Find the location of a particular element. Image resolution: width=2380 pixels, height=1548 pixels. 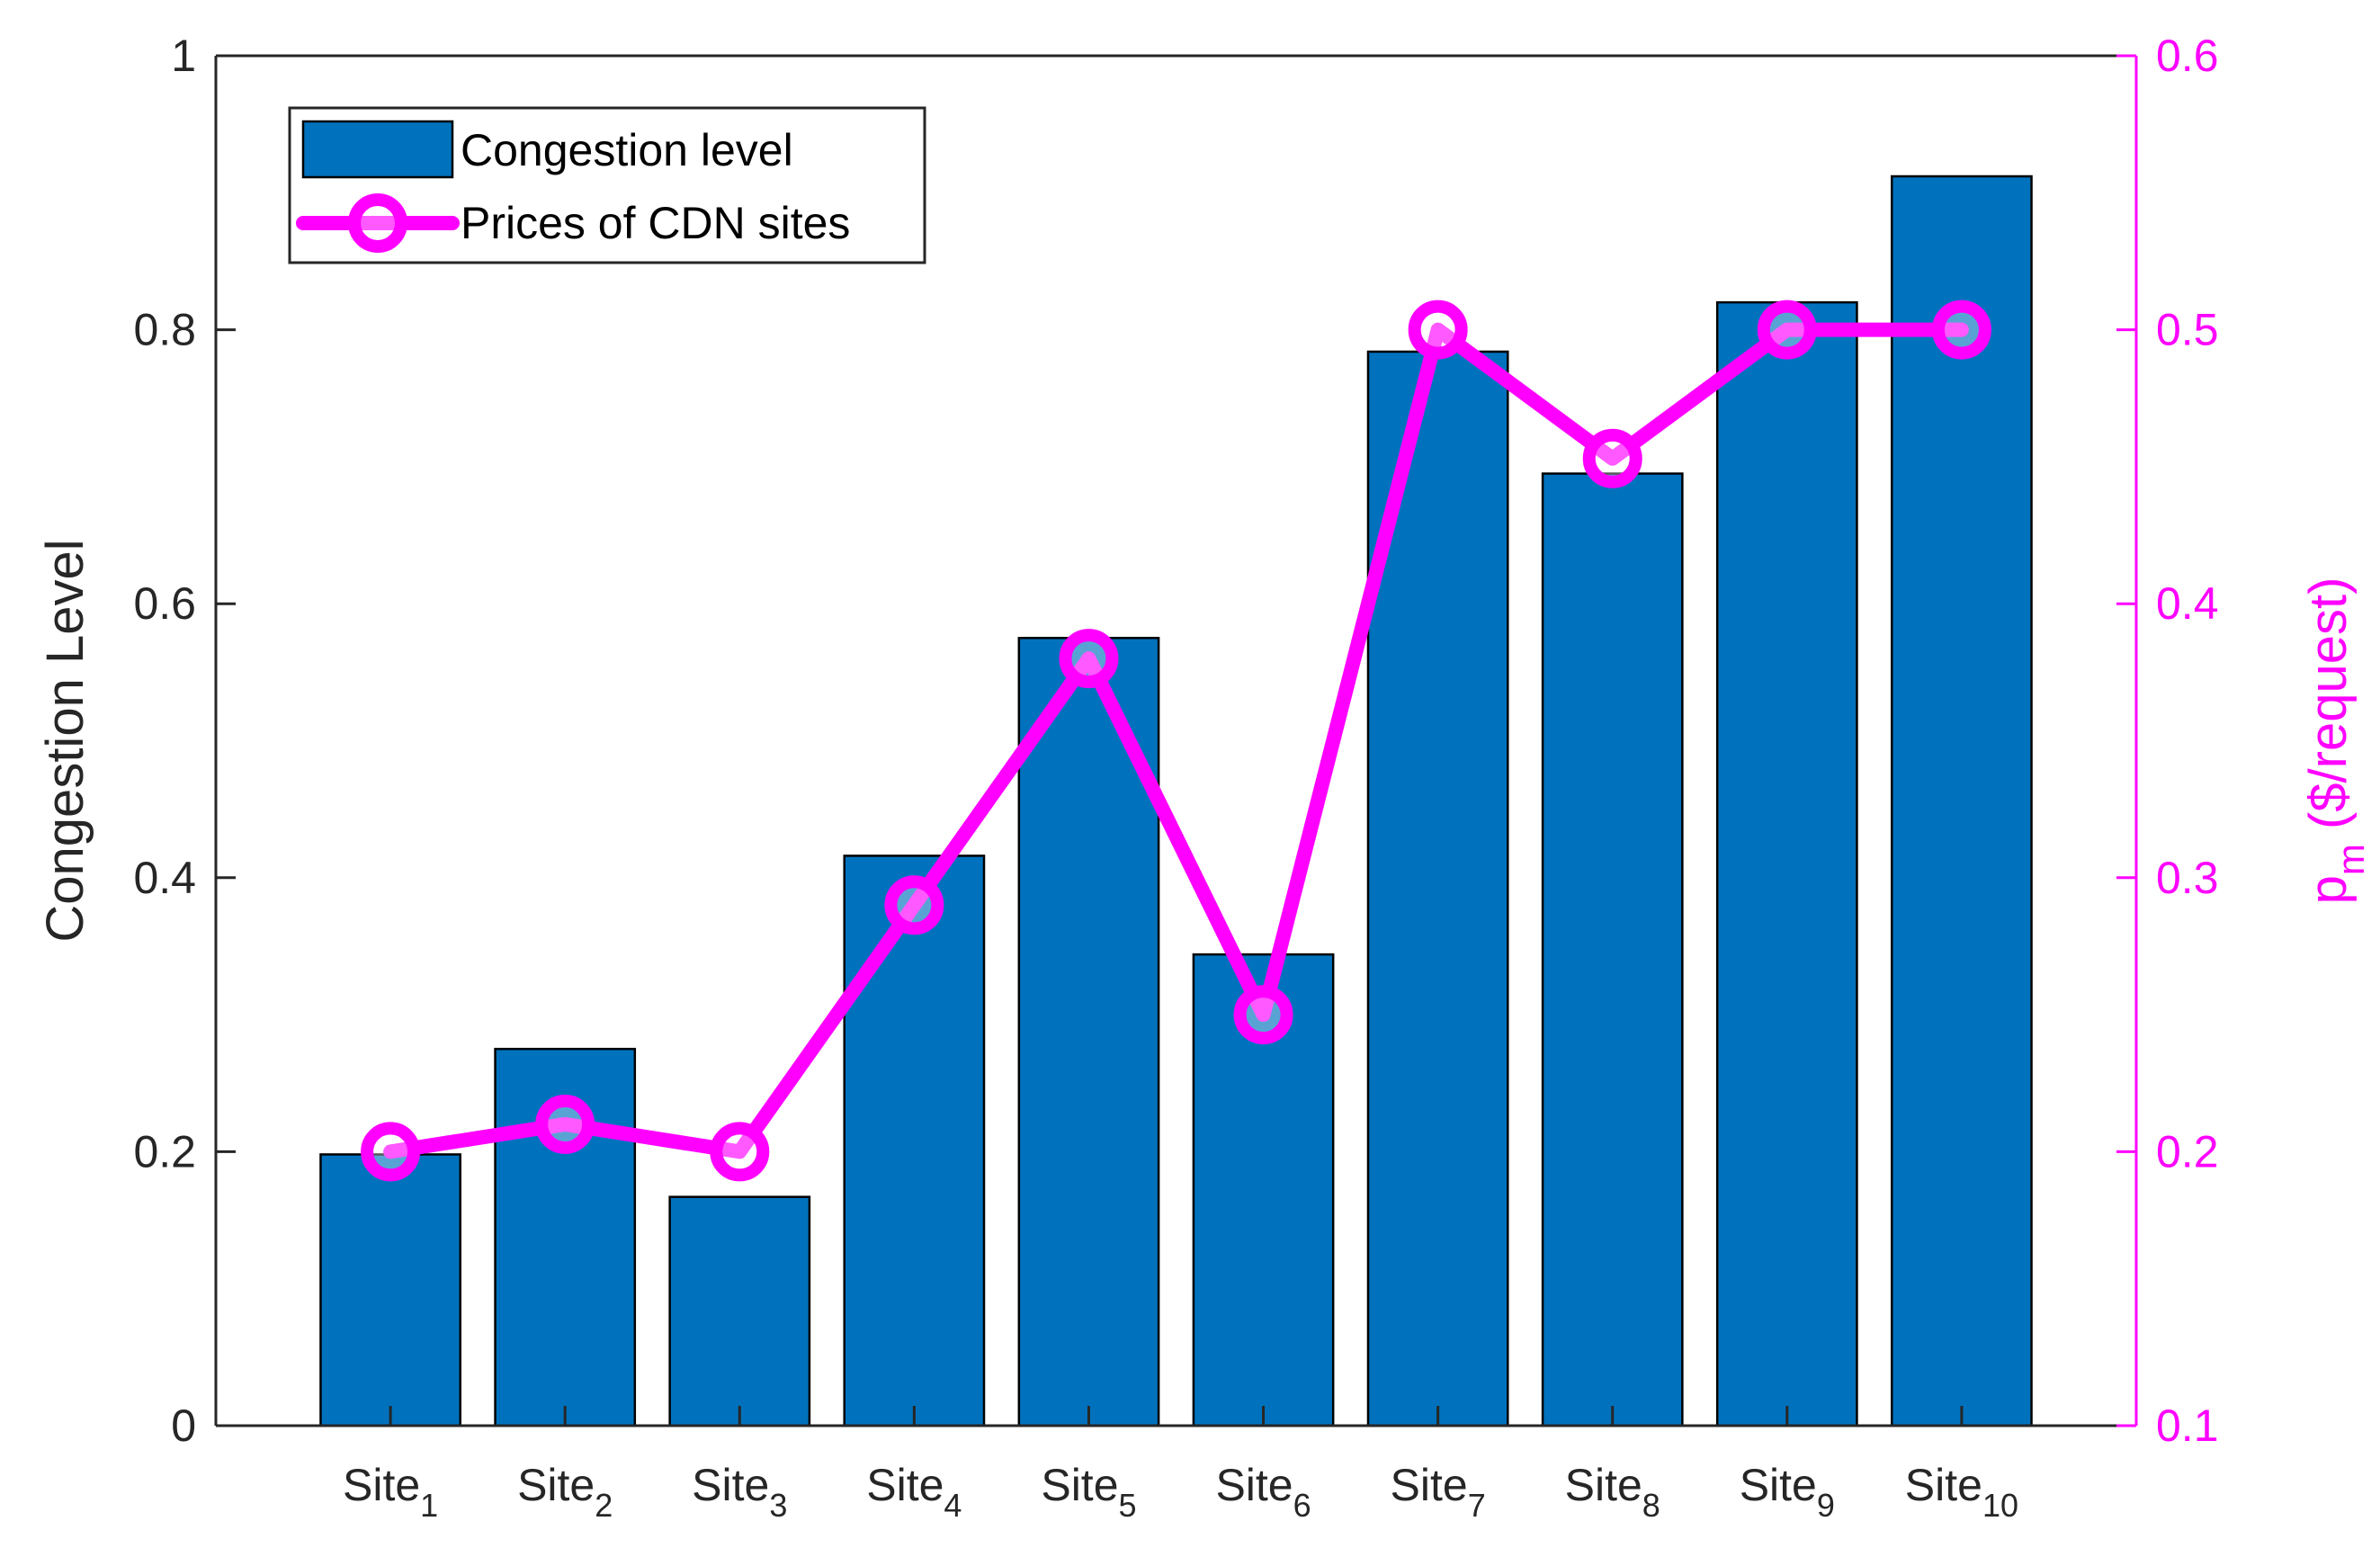

left-tick-label: 0.2 is located at coordinates (164, 1151).